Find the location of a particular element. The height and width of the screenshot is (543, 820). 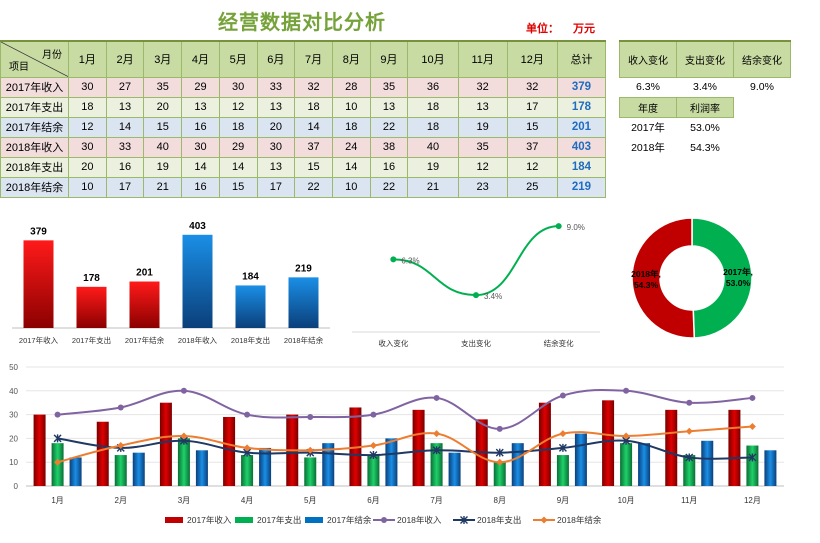

y-tick-label: 40 is located at coordinates (13, 391).